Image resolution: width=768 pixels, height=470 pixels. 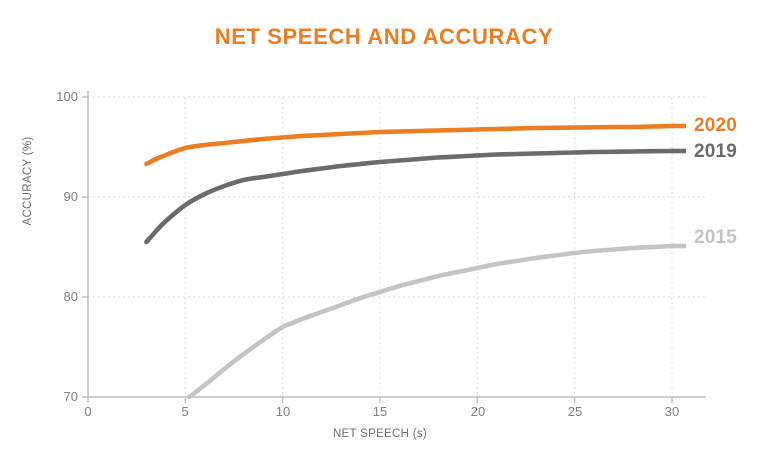 I want to click on series-label-2015: 2015, so click(x=716, y=237).